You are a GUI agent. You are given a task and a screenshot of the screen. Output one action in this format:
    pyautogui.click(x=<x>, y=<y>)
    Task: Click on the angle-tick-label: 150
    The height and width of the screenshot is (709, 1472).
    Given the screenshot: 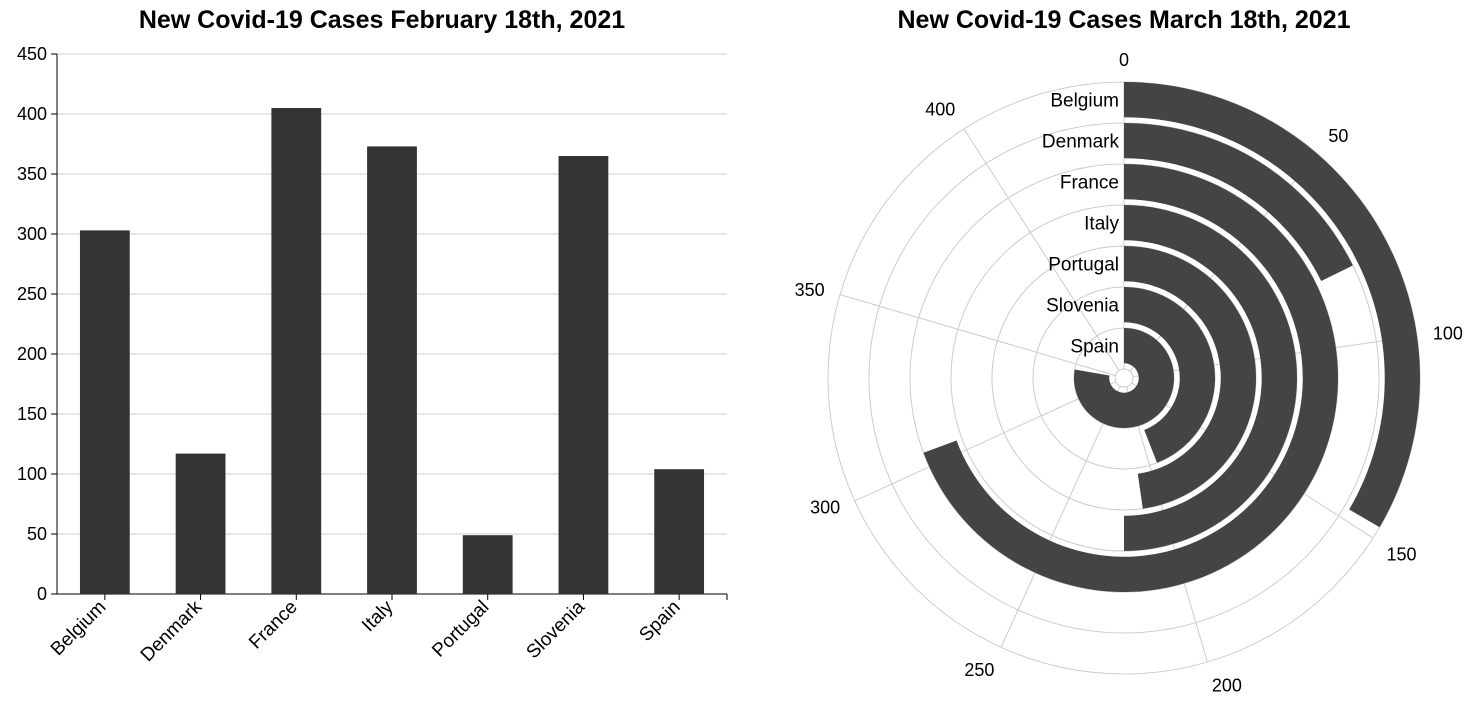 What is the action you would take?
    pyautogui.click(x=1401, y=555)
    